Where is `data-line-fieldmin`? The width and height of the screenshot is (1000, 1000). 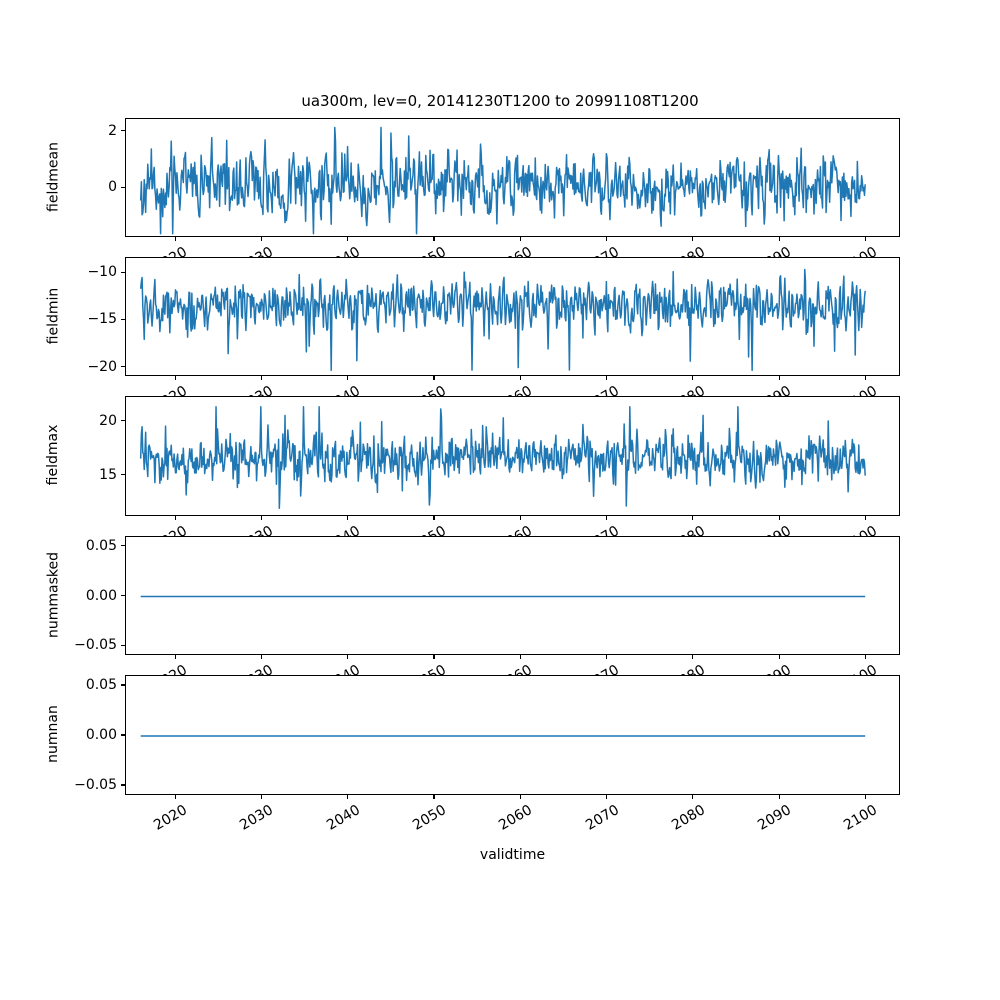 data-line-fieldmin is located at coordinates (502, 320).